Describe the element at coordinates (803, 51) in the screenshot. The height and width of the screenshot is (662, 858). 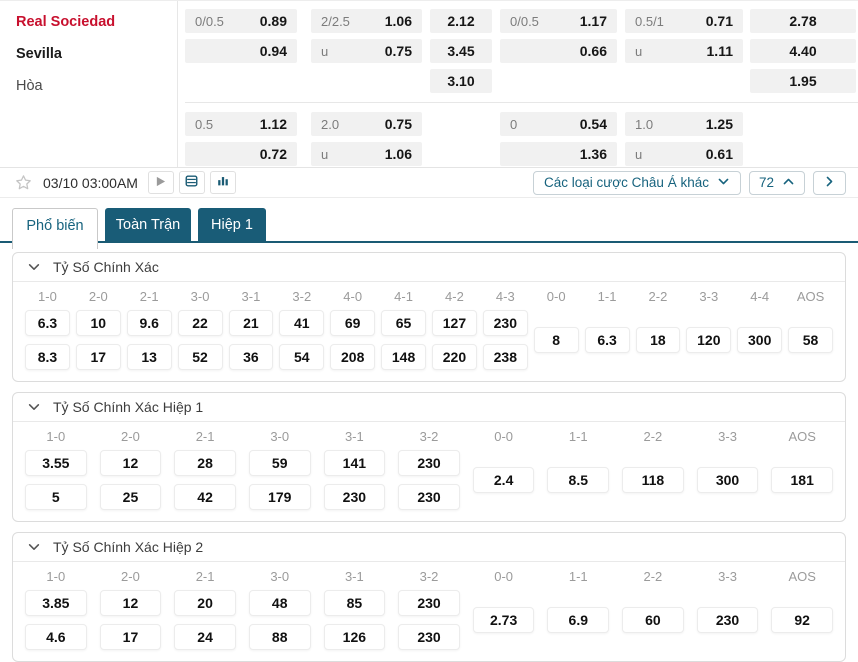
I see `odds-cell: 4.40` at that location.